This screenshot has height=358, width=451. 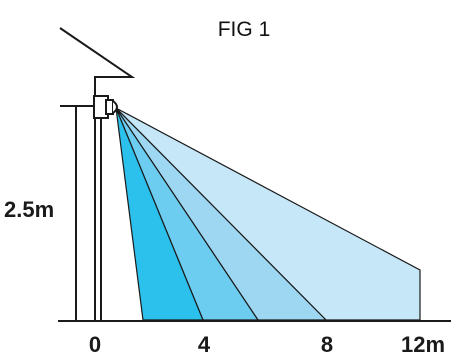 I want to click on roof-and-wall-outline, so click(x=97, y=173).